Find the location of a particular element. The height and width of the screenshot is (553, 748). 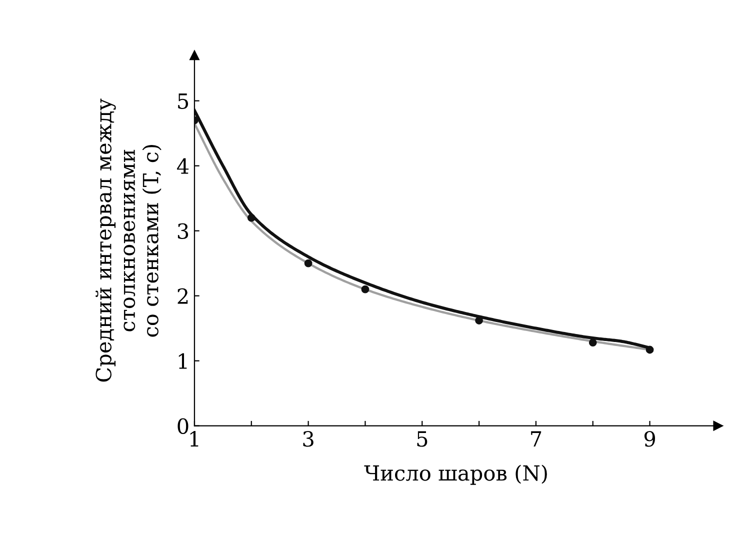

y-tick-label: 3 is located at coordinates (183, 231).